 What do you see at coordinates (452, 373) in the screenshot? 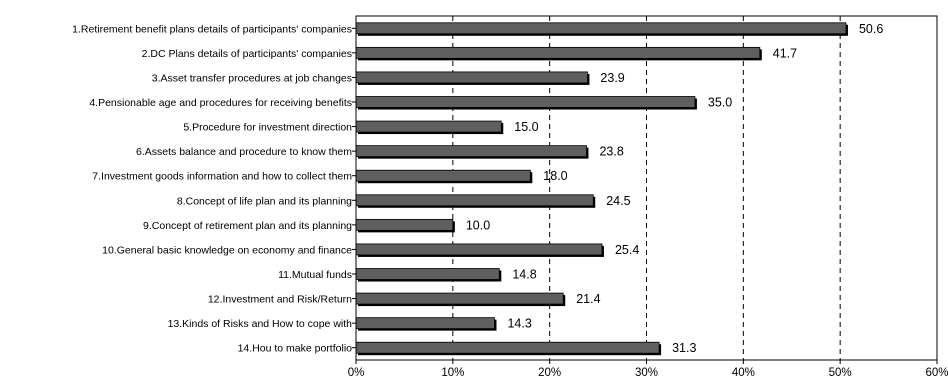
I see `x-tick-label: 10%` at bounding box center [452, 373].